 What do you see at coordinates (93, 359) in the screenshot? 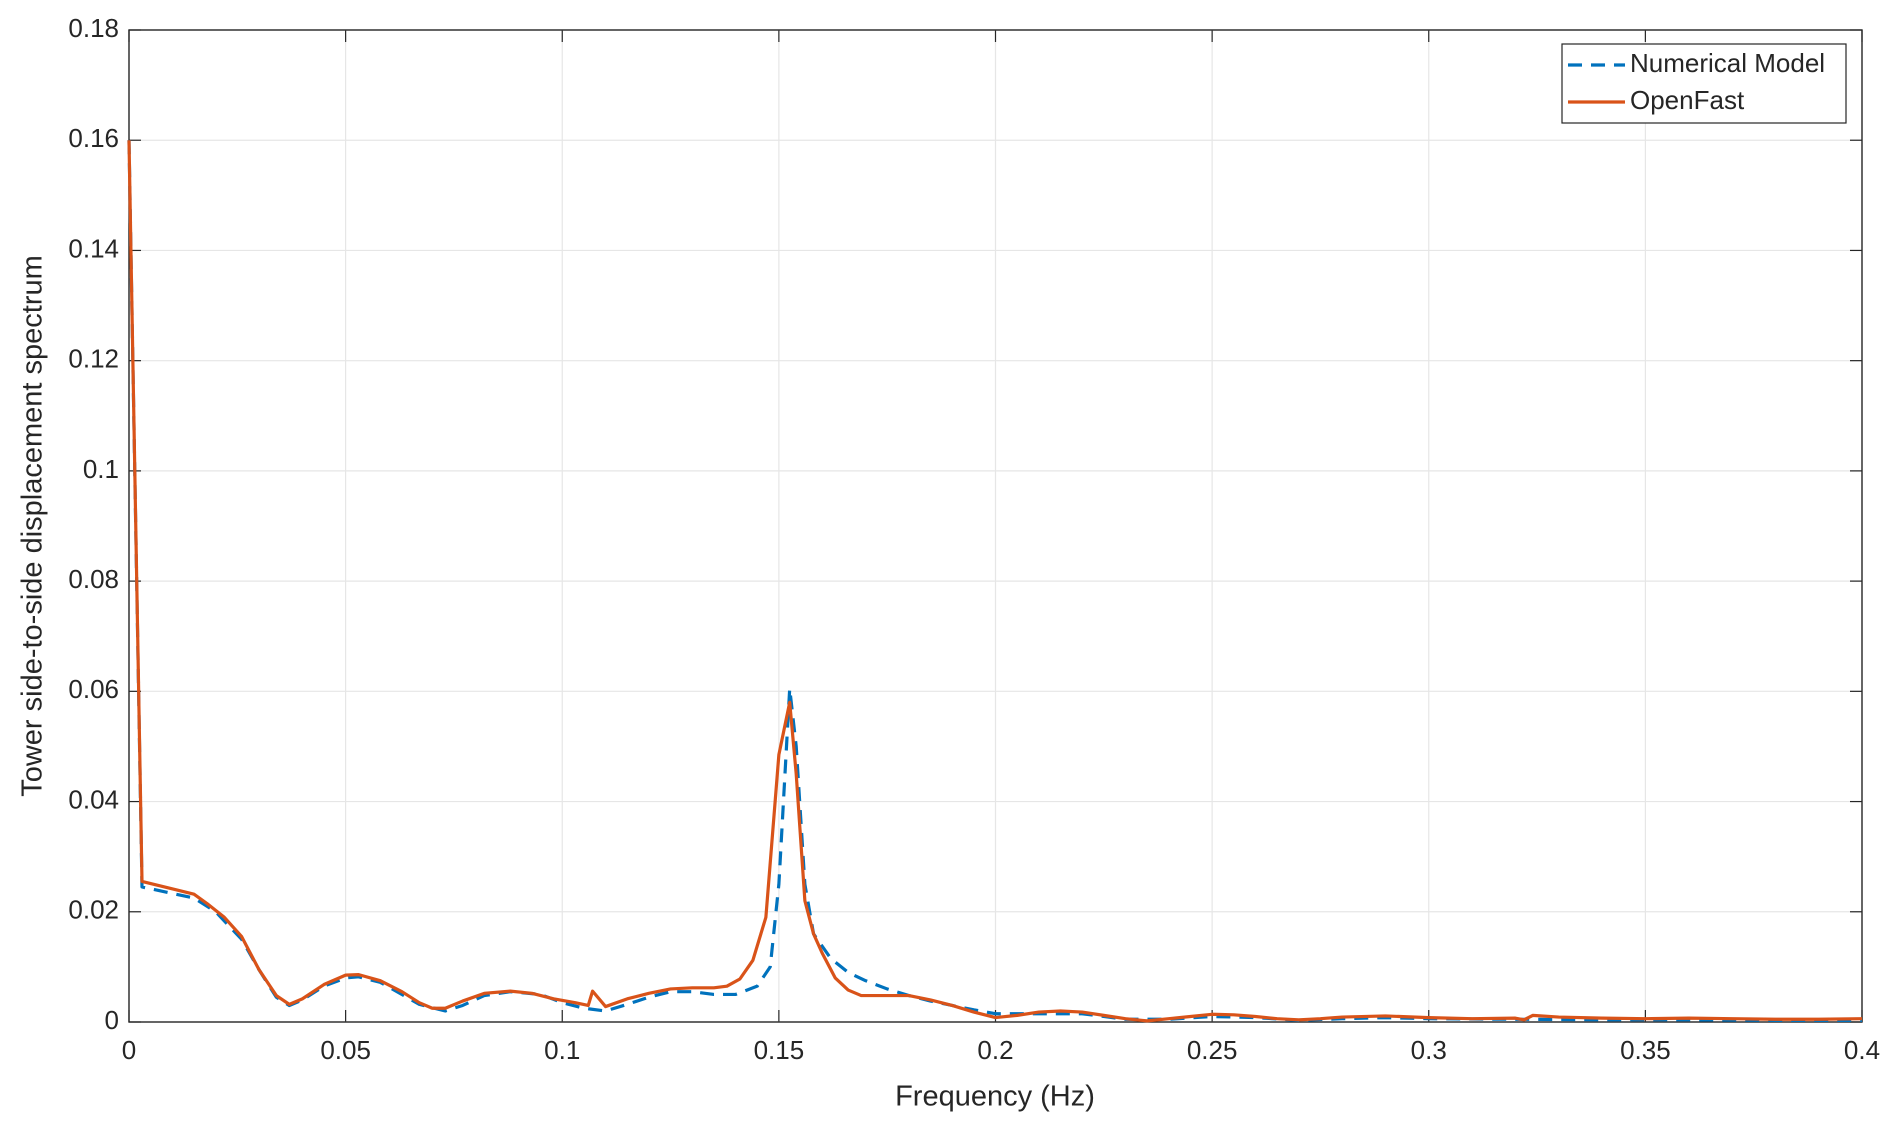
I see `y-tick-label: 0.12` at bounding box center [93, 359].